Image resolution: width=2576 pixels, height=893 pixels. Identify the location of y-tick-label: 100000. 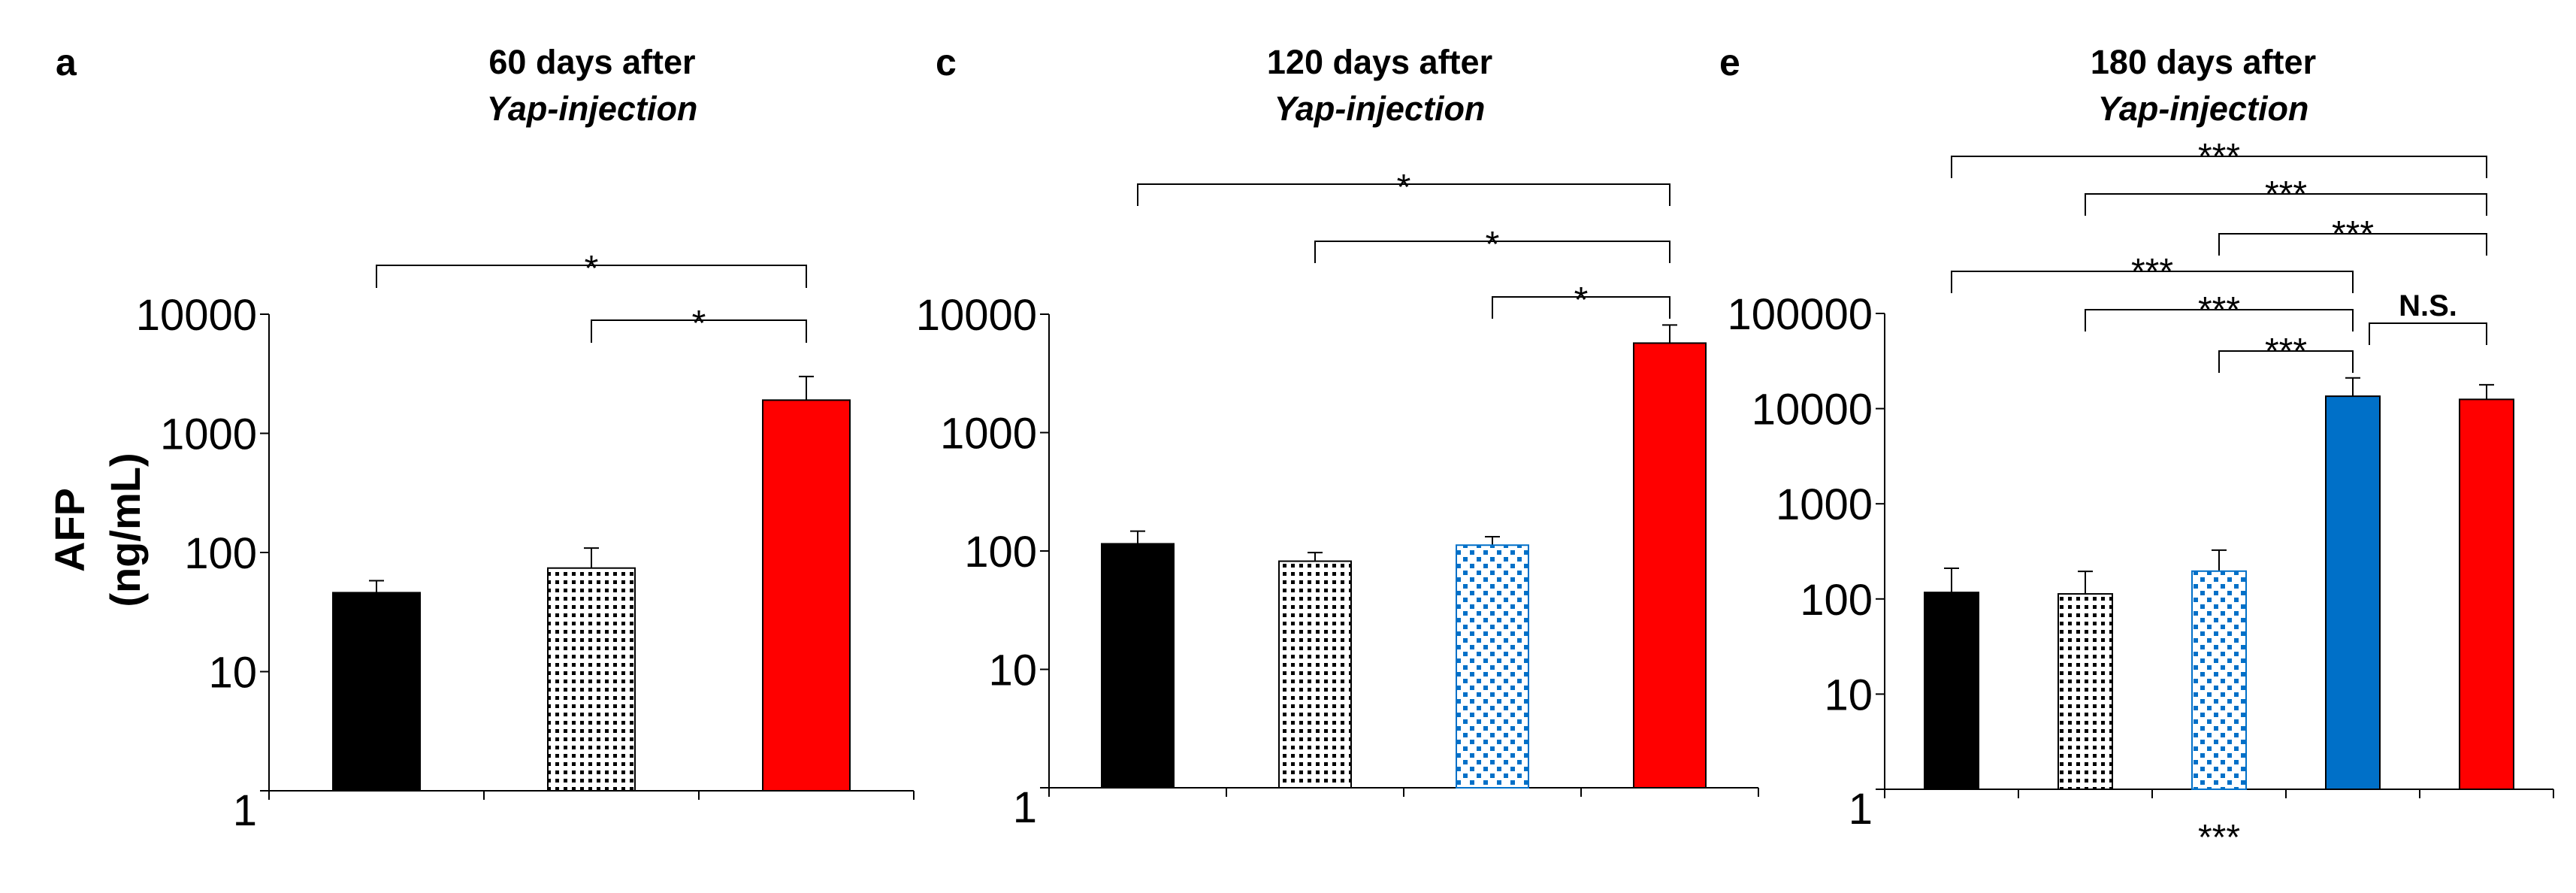
(1800, 314).